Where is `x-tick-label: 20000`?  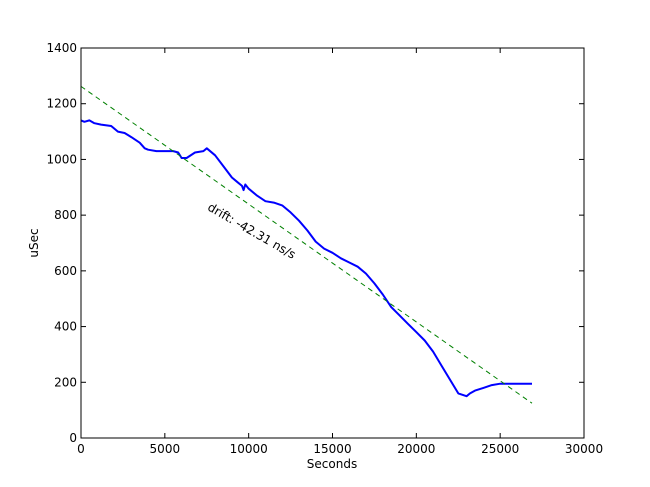 x-tick-label: 20000 is located at coordinates (416, 449).